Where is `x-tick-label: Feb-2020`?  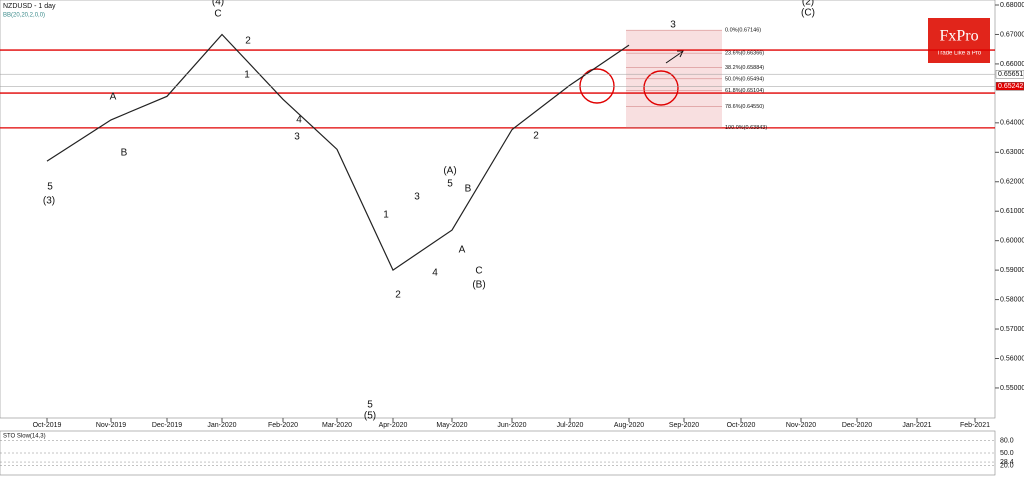
x-tick-label: Feb-2020 is located at coordinates (283, 425).